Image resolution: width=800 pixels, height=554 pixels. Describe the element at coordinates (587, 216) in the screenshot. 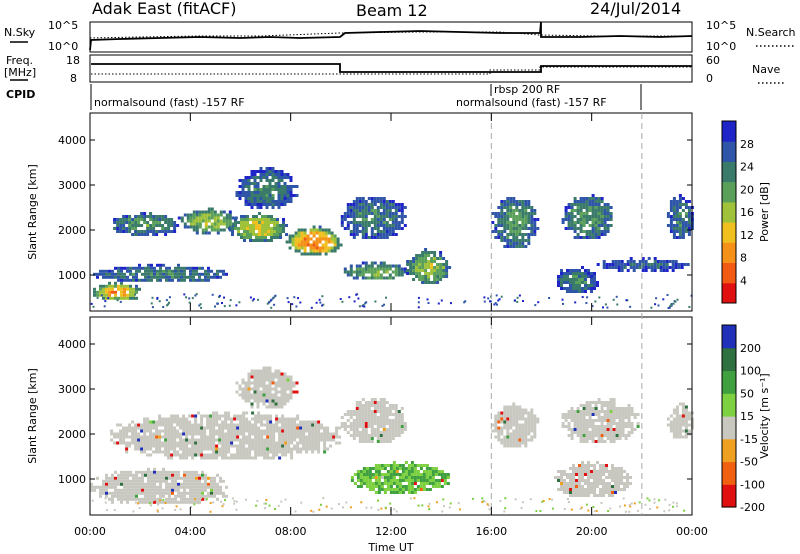

I see `echo-region` at that location.